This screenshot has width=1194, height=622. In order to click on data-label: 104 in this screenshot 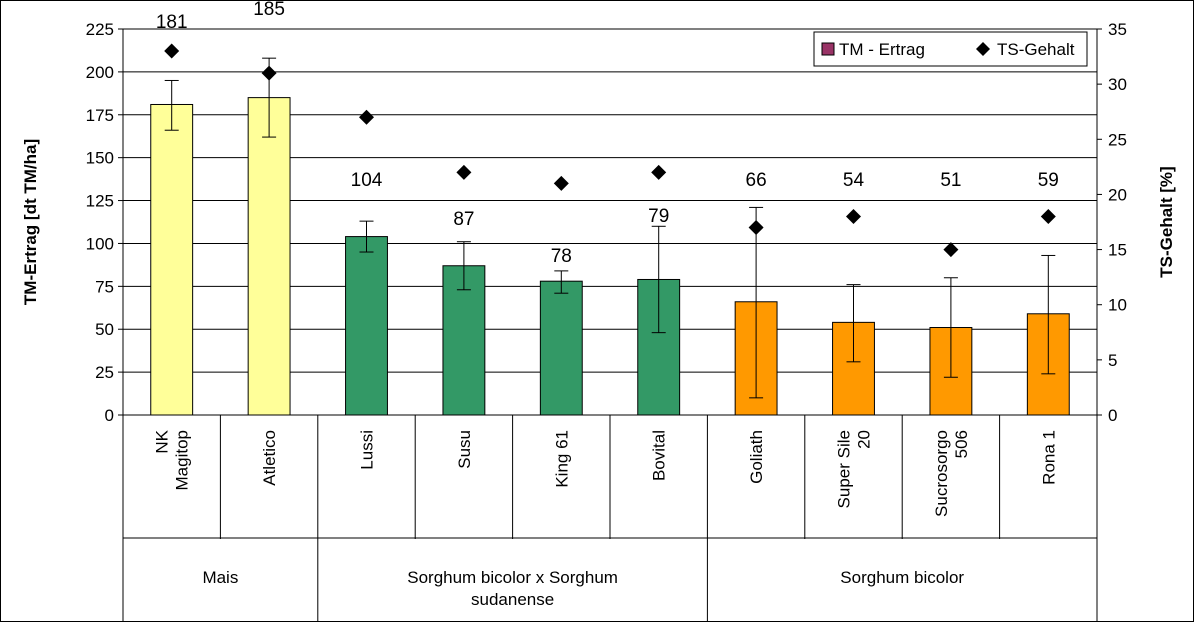, I will do `click(367, 180)`.